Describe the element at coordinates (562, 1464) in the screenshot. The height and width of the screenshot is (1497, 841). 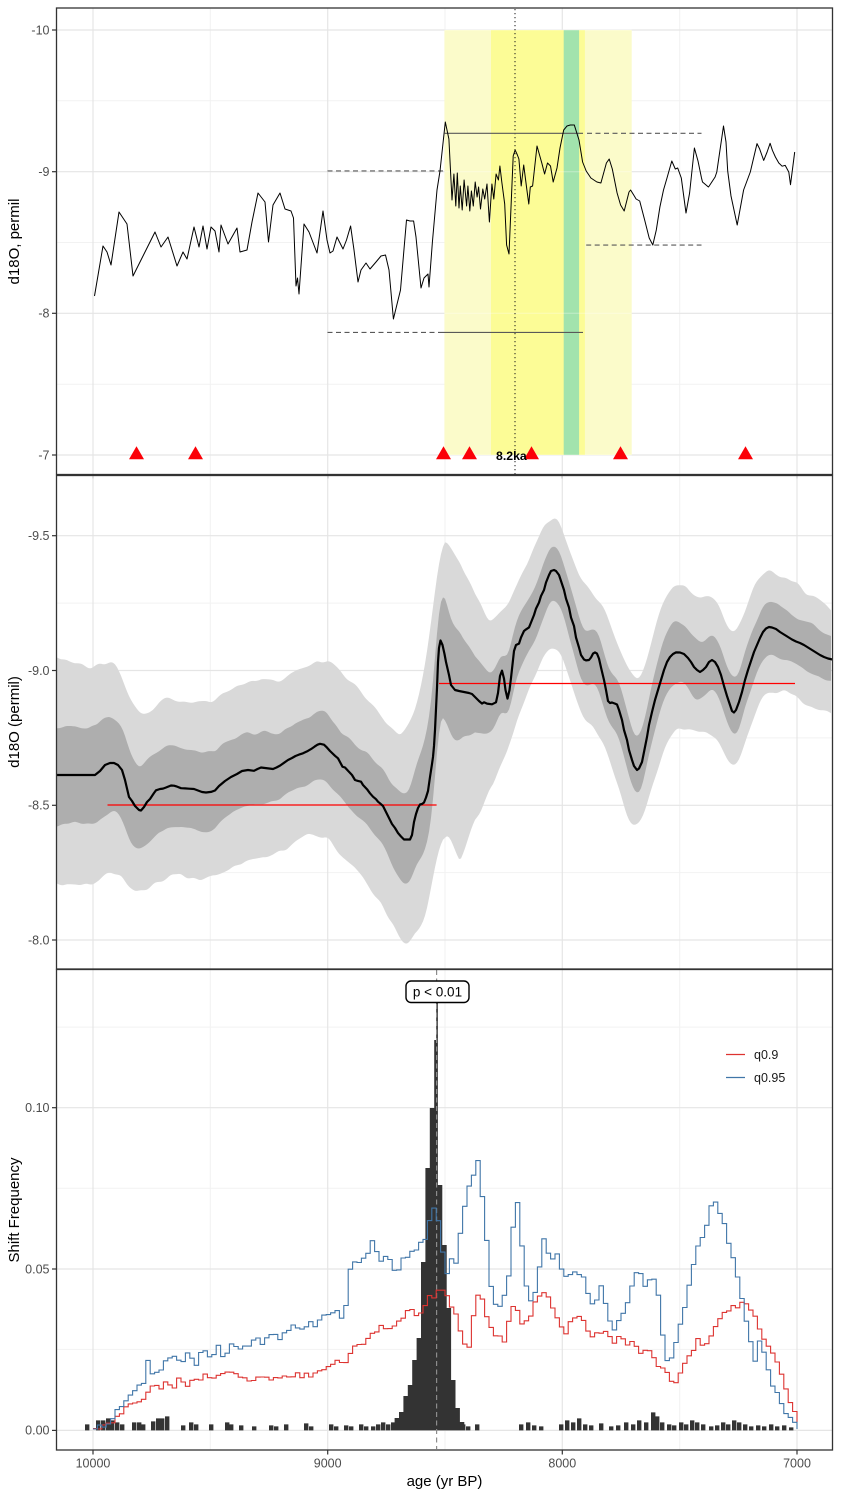
I see `svg-text: 8000` at that location.